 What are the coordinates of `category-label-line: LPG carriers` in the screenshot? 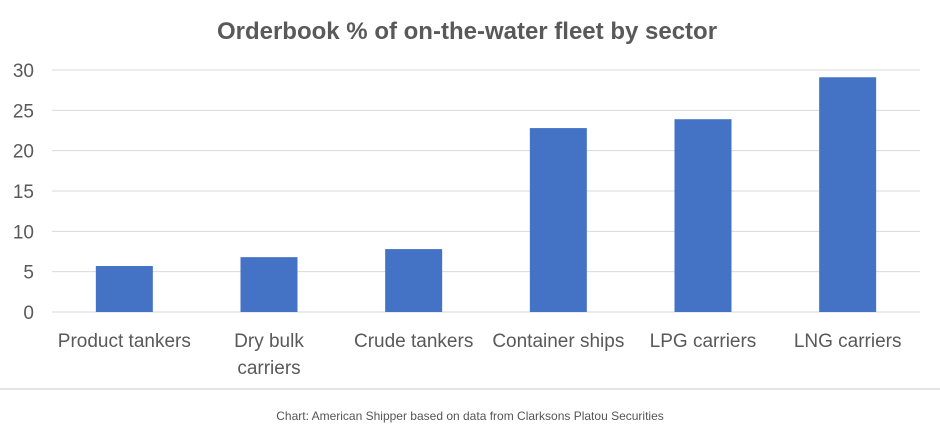 It's located at (703, 341).